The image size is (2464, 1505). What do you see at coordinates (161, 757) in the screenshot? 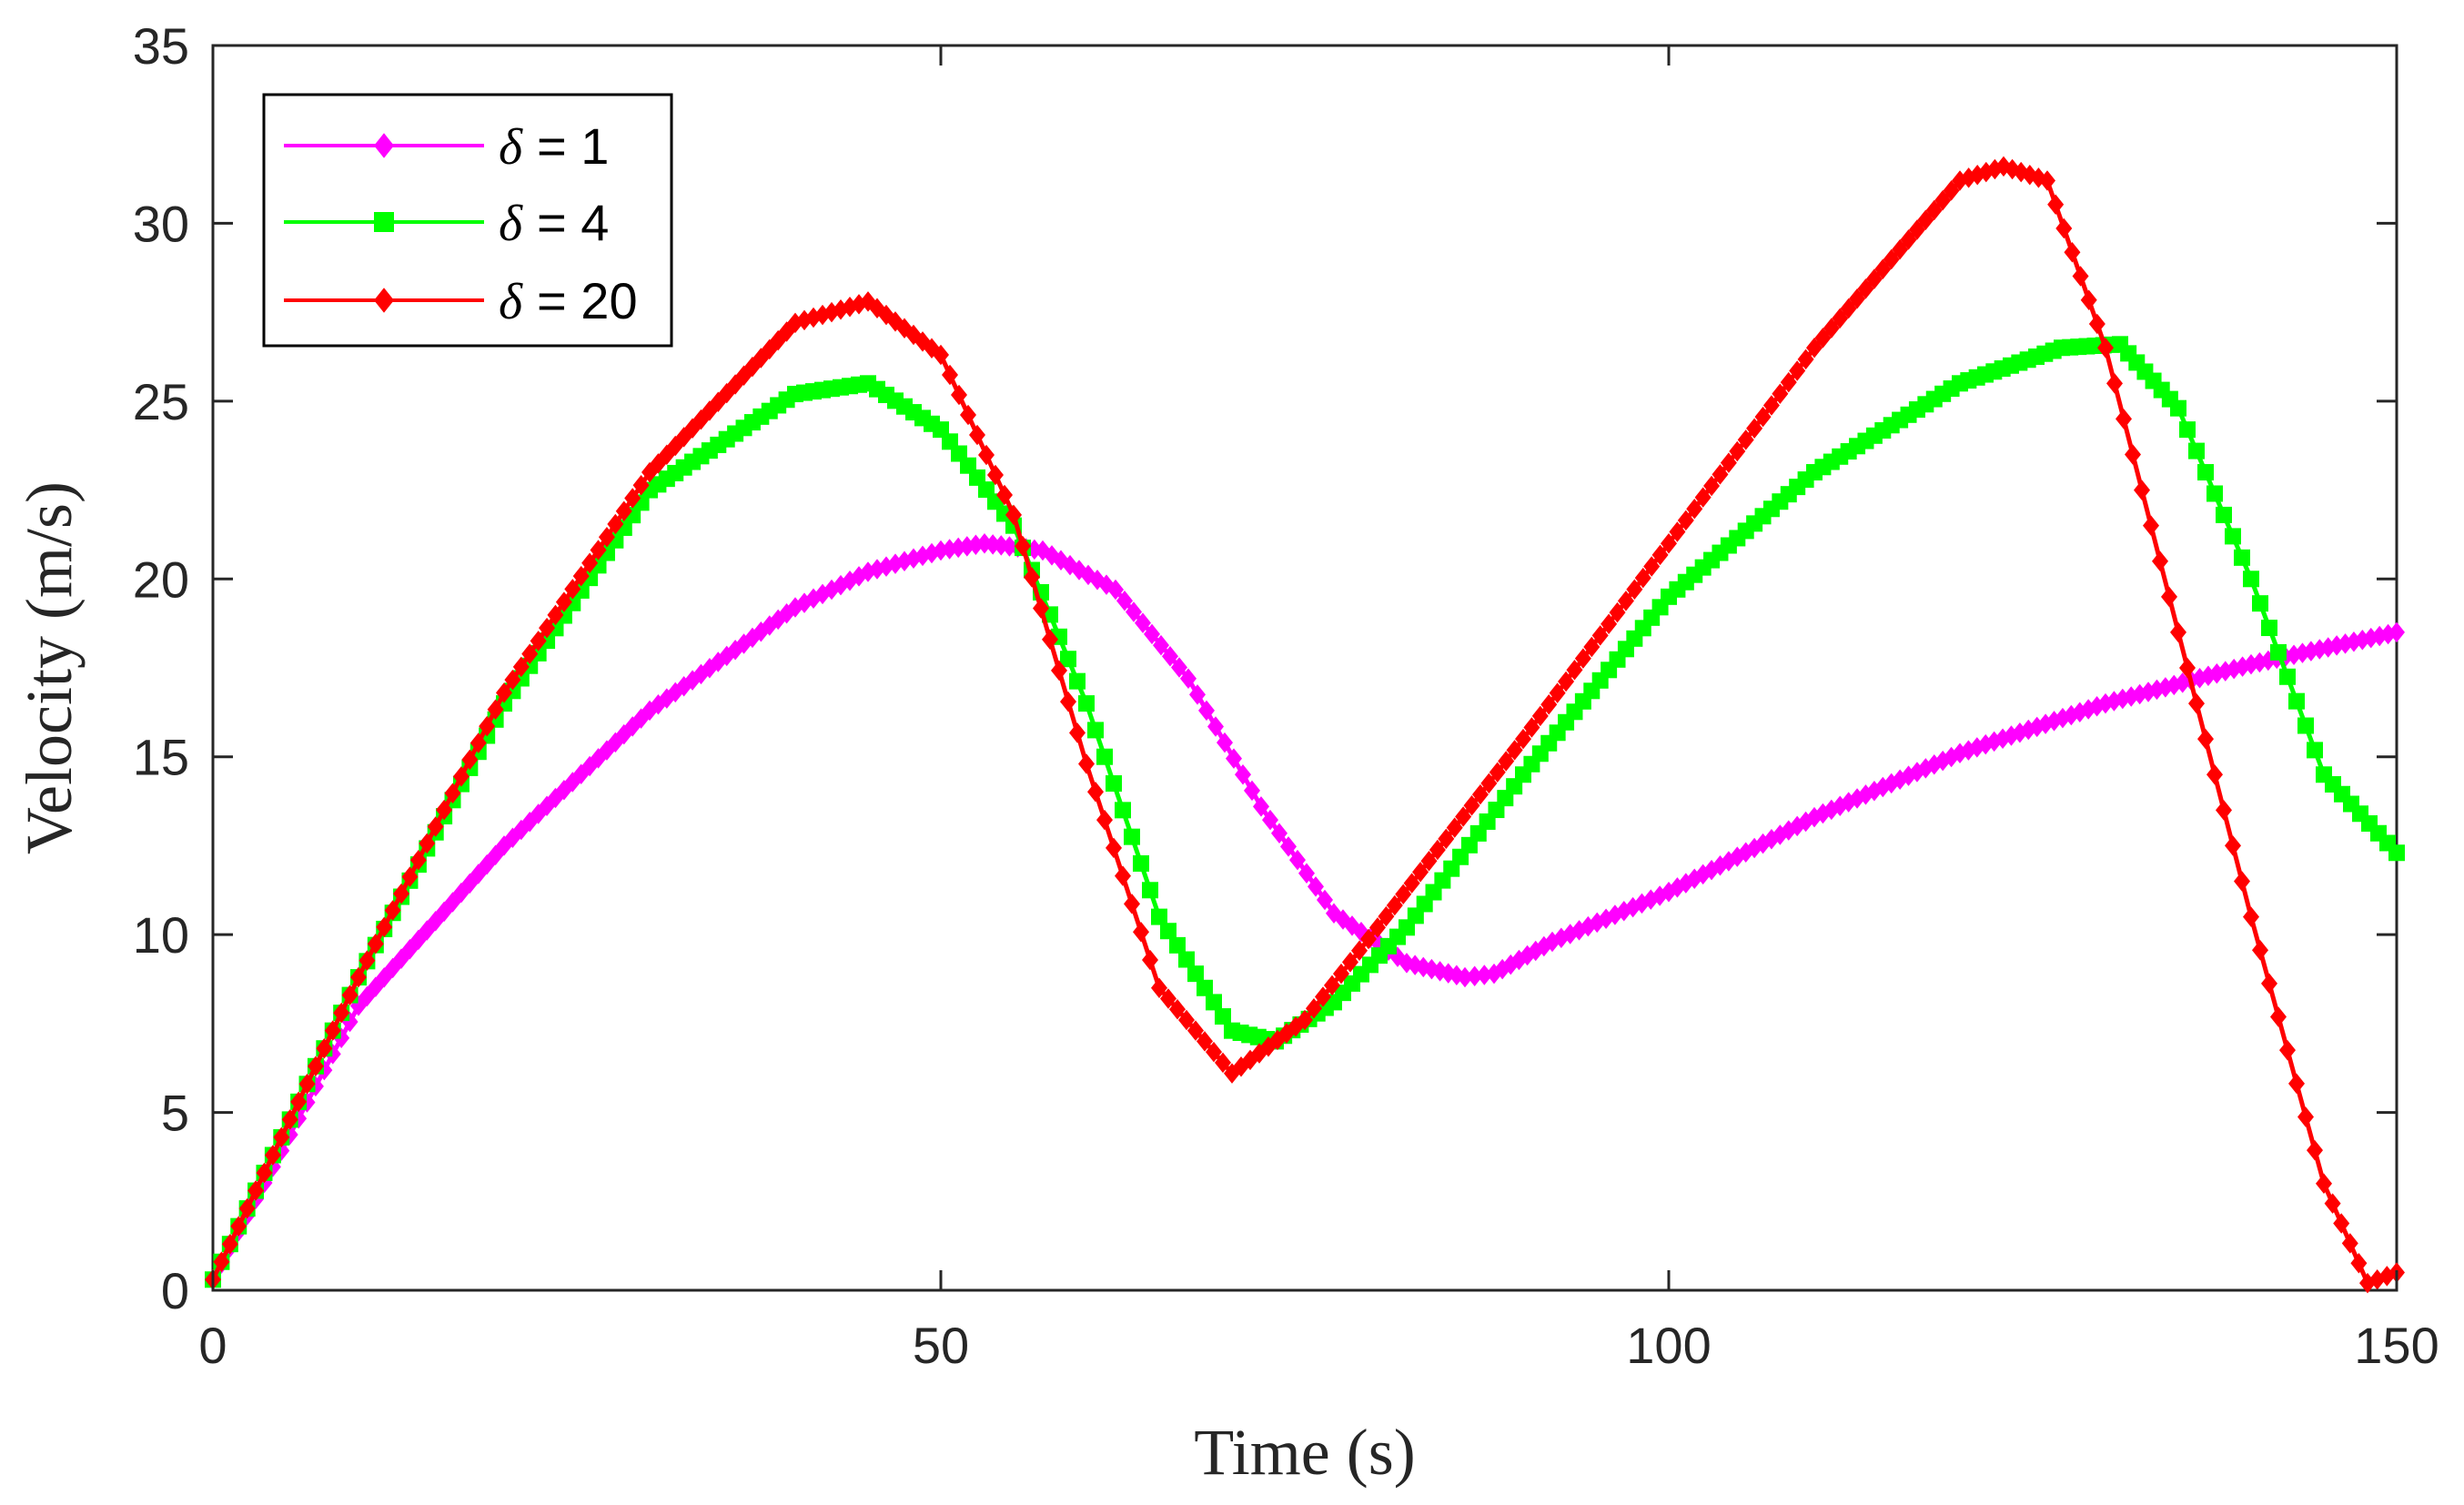
I see `y-tick-label: 15` at bounding box center [161, 757].